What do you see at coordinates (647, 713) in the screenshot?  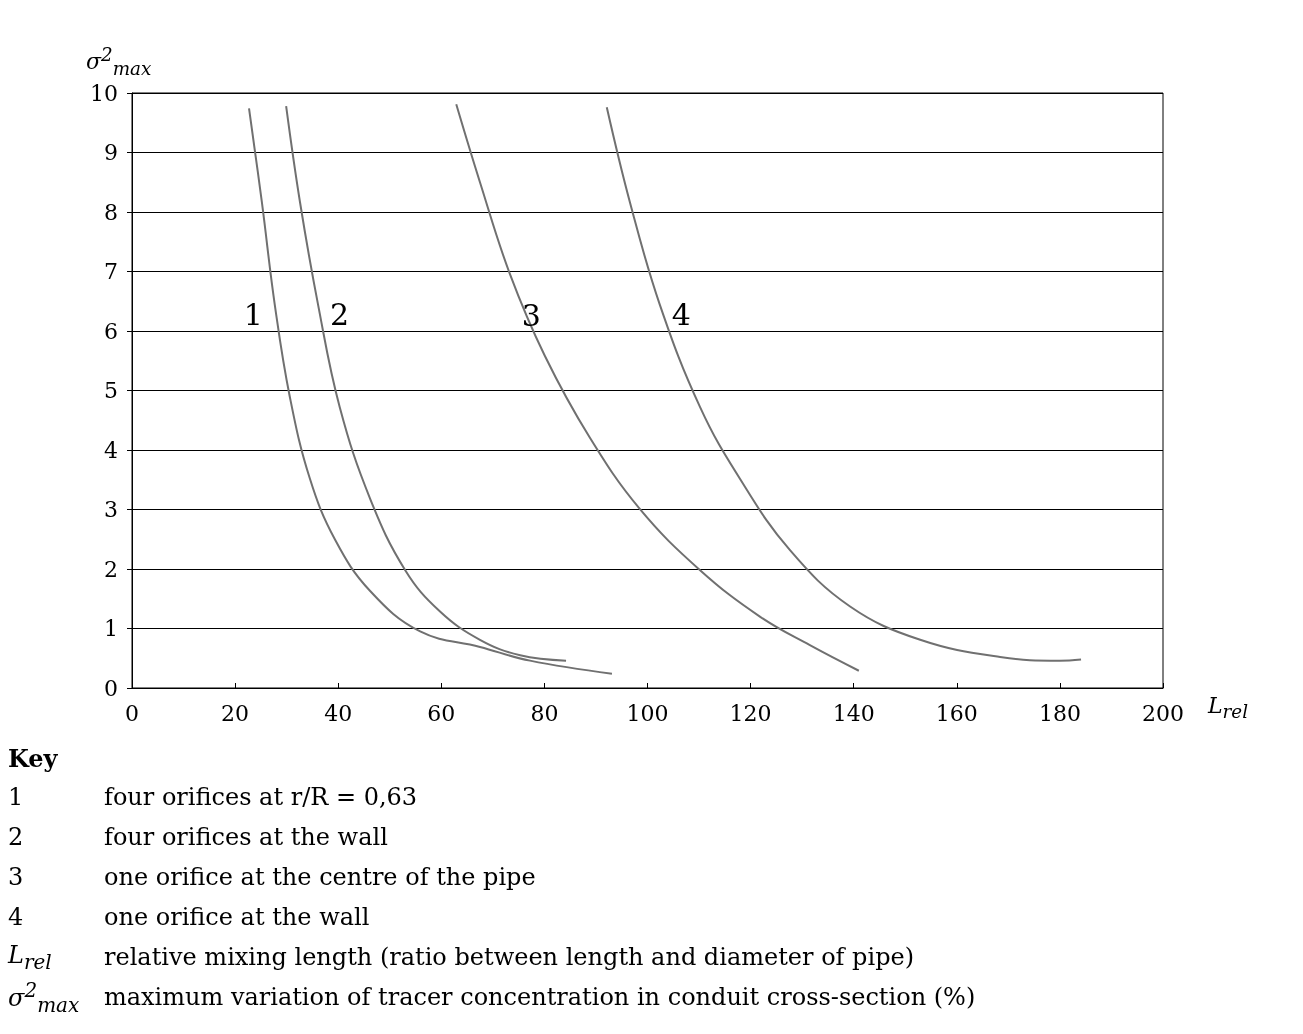 I see `x-tick-label: 100` at bounding box center [647, 713].